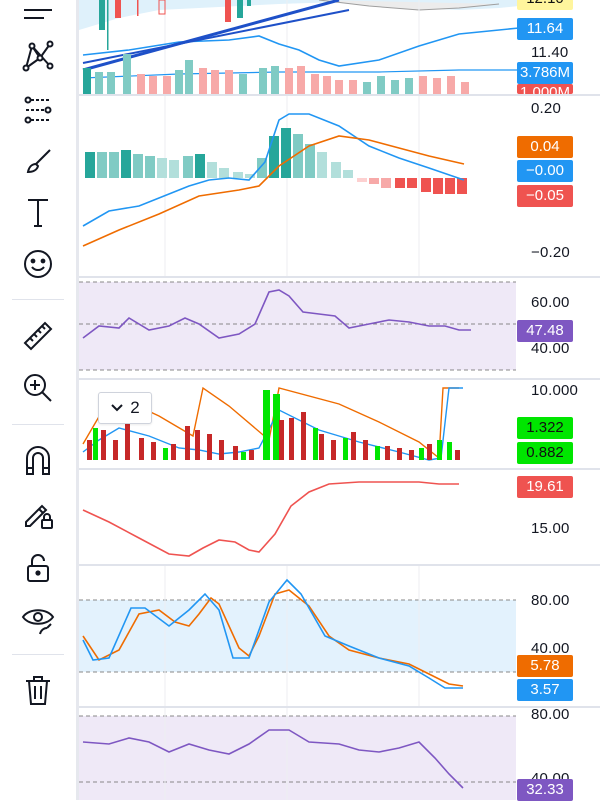  Describe the element at coordinates (545, 89) in the screenshot. I see `volume-ma-tag: 1.000M` at that location.